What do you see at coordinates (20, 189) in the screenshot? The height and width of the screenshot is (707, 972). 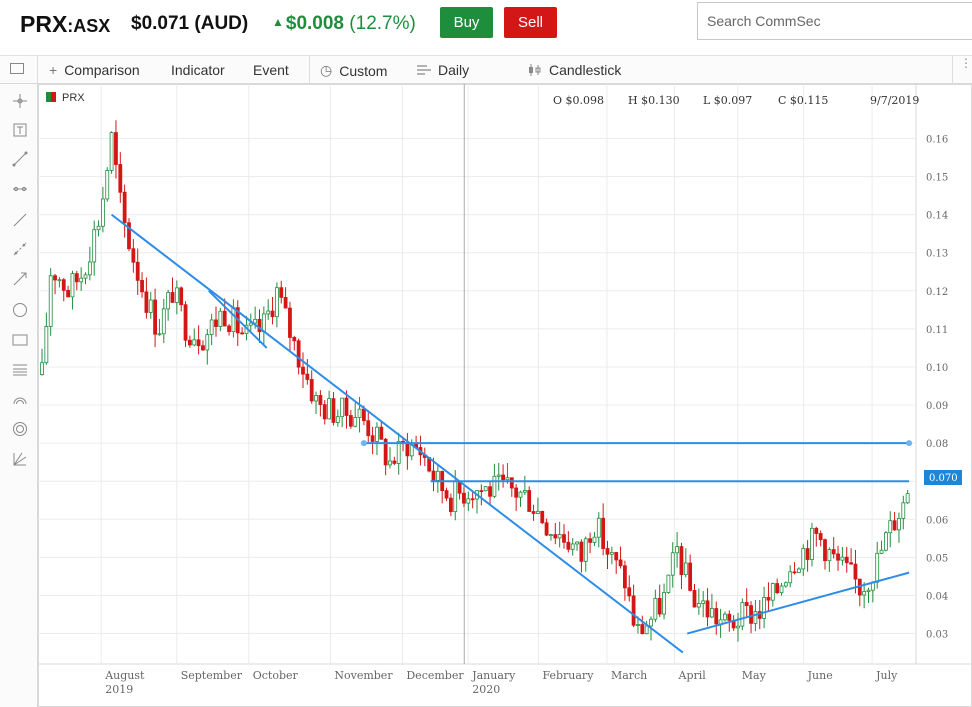 I see `horizontal-line-icon` at bounding box center [20, 189].